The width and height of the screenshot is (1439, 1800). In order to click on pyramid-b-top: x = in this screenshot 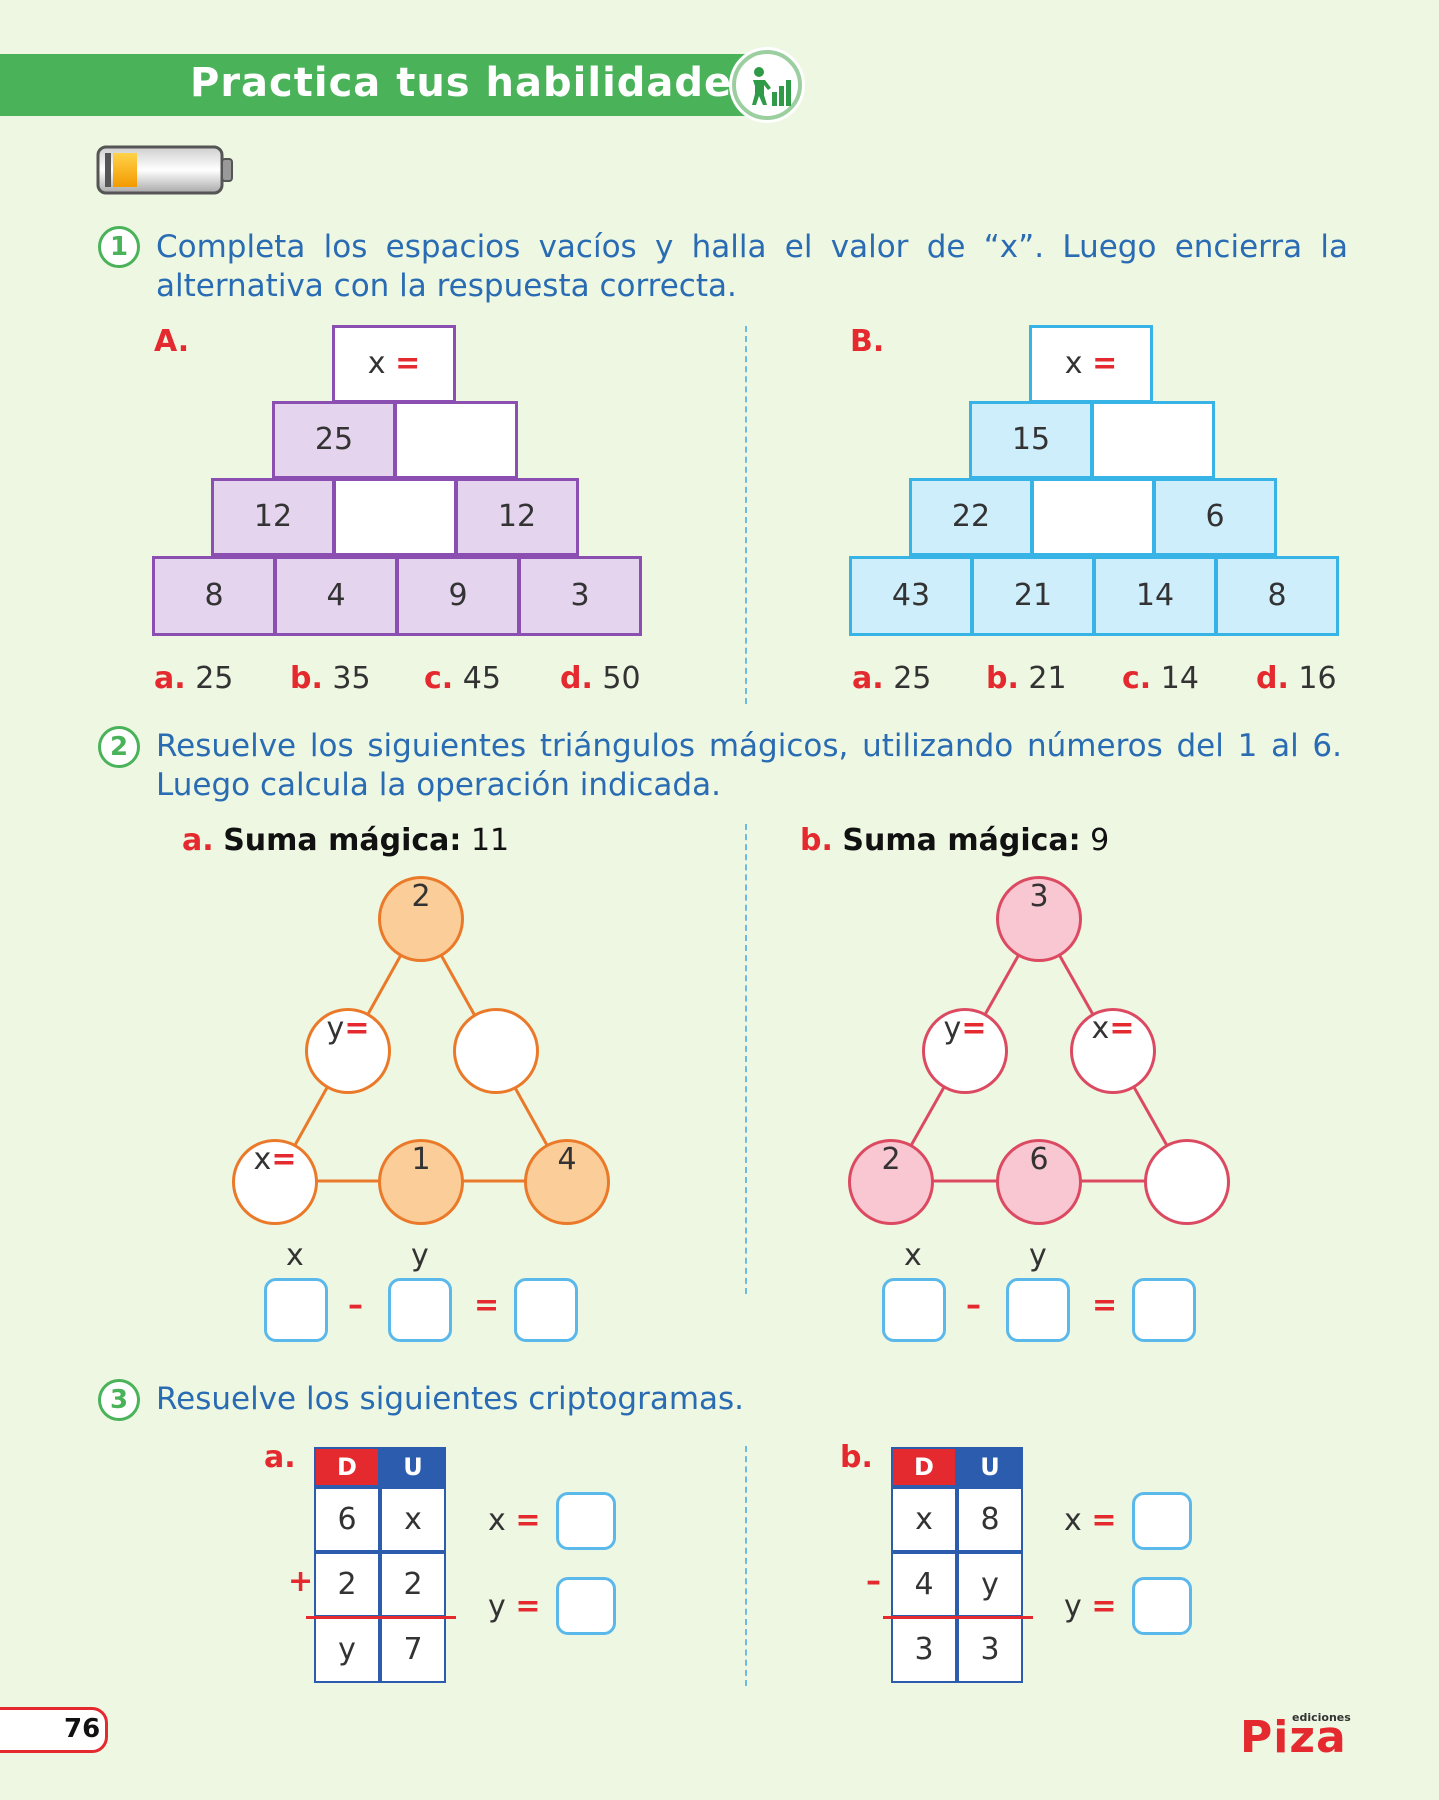, I will do `click(1091, 364)`.